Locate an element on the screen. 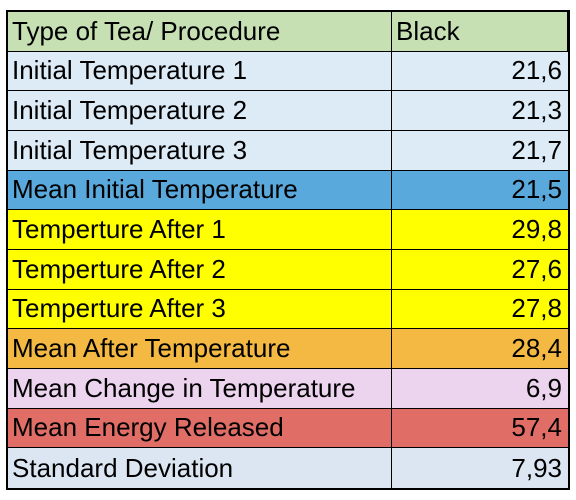 Image resolution: width=576 pixels, height=500 pixels. row-label-cell: Mean Initial Temperature is located at coordinates (200, 190).